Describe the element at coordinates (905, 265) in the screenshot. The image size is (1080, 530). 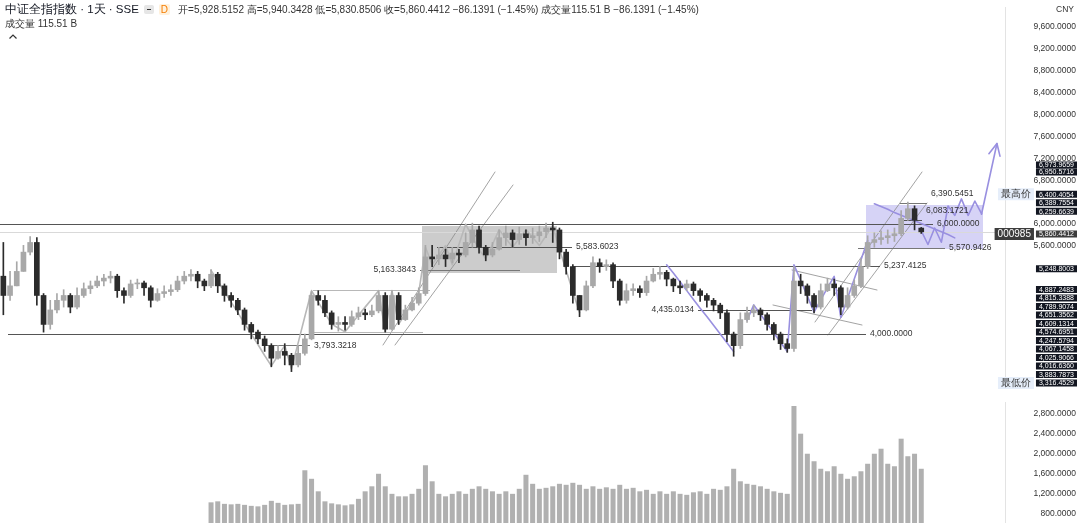
I see `ref-line-label: 5,237.4125` at that location.